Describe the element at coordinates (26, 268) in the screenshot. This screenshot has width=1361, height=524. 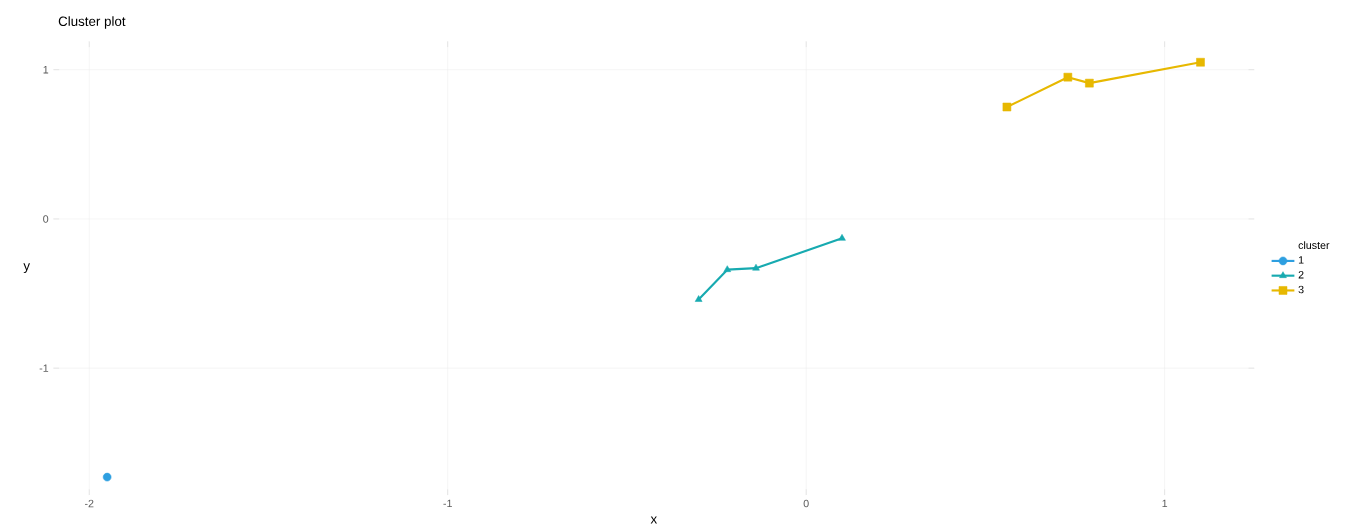
I see `y-axis-title: y` at that location.